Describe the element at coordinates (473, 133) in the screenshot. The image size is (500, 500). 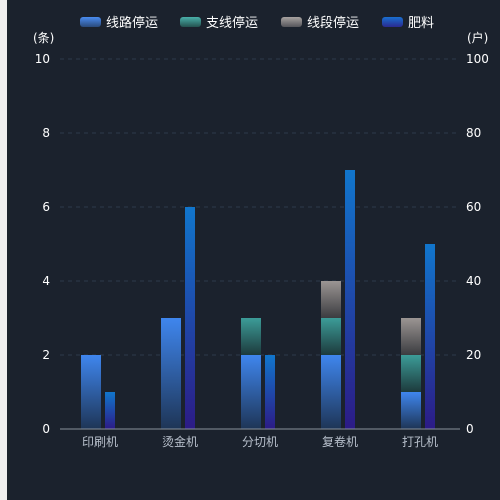
I see `right-tick-label: 80` at that location.